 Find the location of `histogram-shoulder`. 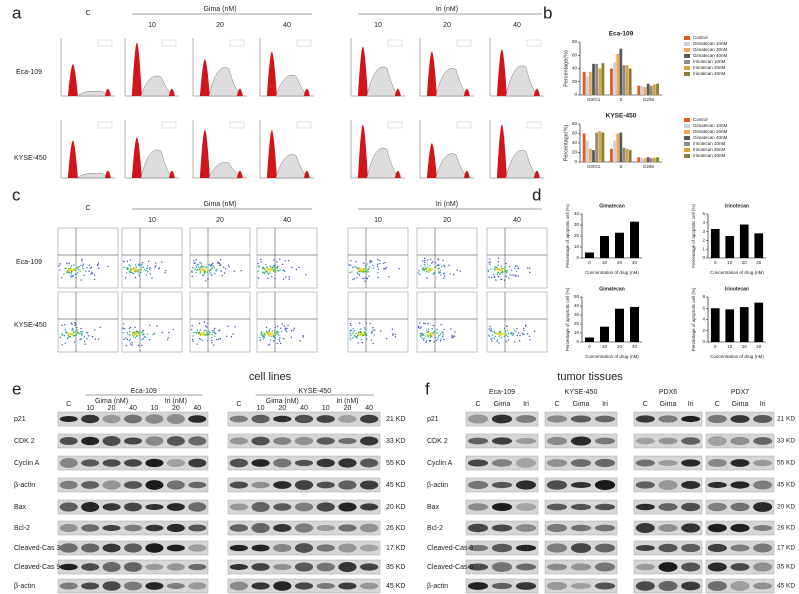

histogram-shoulder is located at coordinates (157, 164).